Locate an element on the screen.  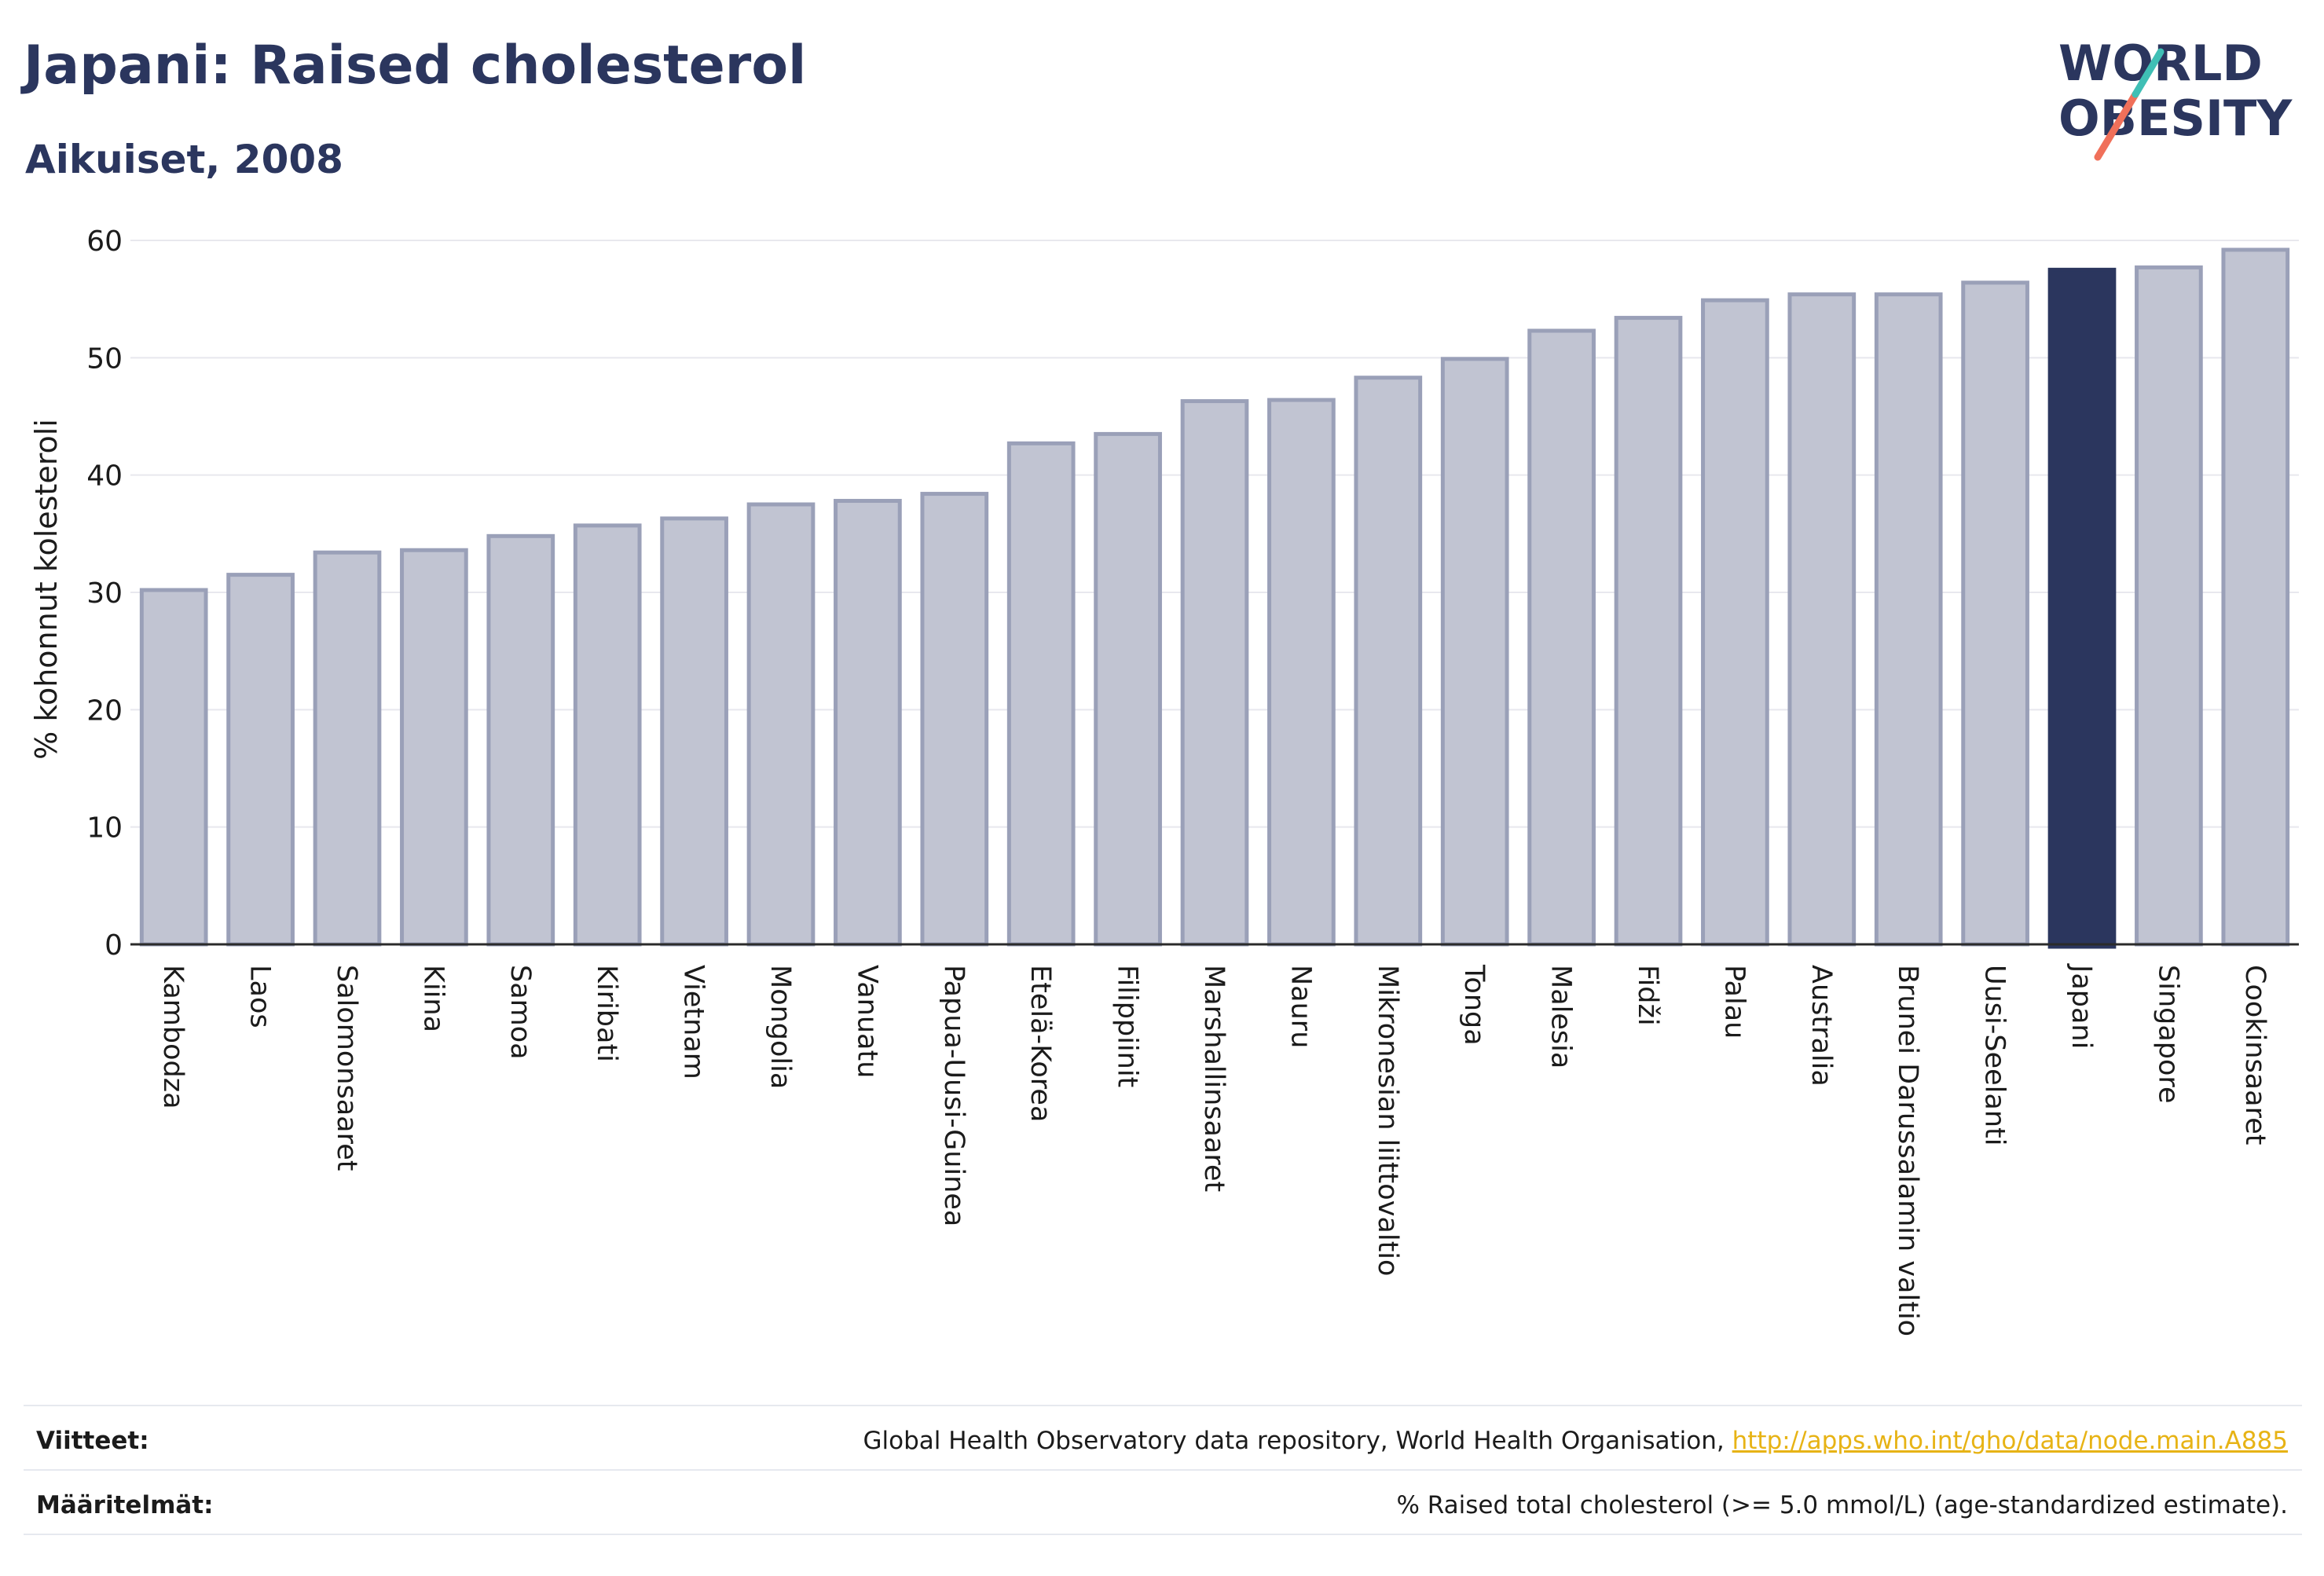
x-tick-label: Papua-Uusi-Guinea is located at coordinates (954, 1095).